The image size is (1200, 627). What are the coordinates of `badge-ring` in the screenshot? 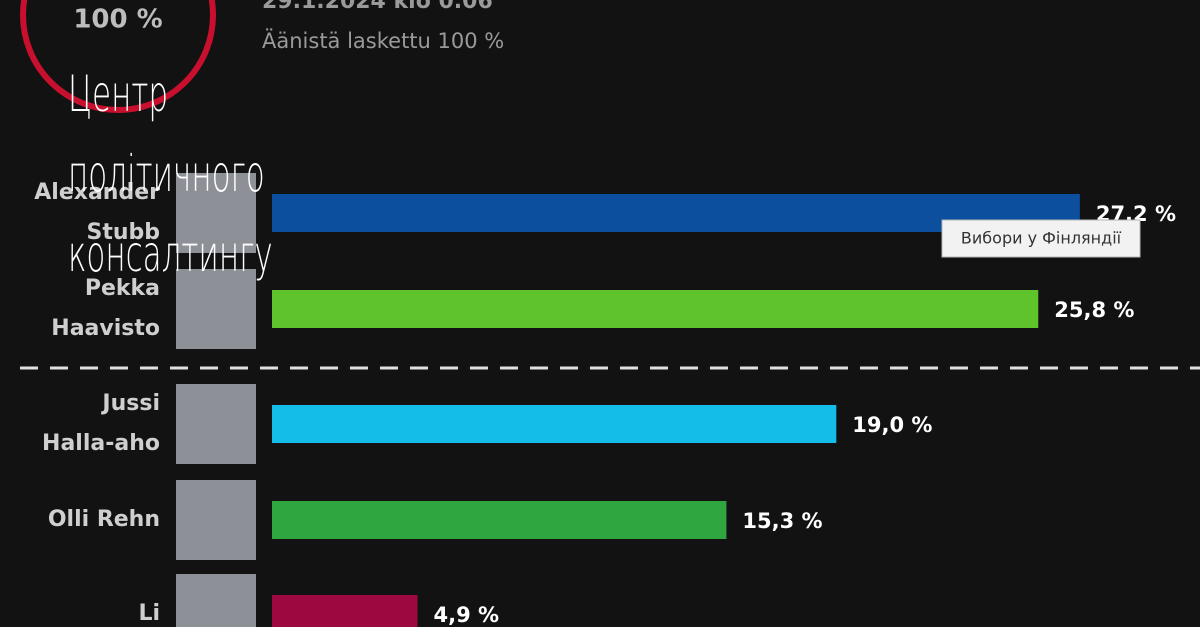 It's located at (118, 56).